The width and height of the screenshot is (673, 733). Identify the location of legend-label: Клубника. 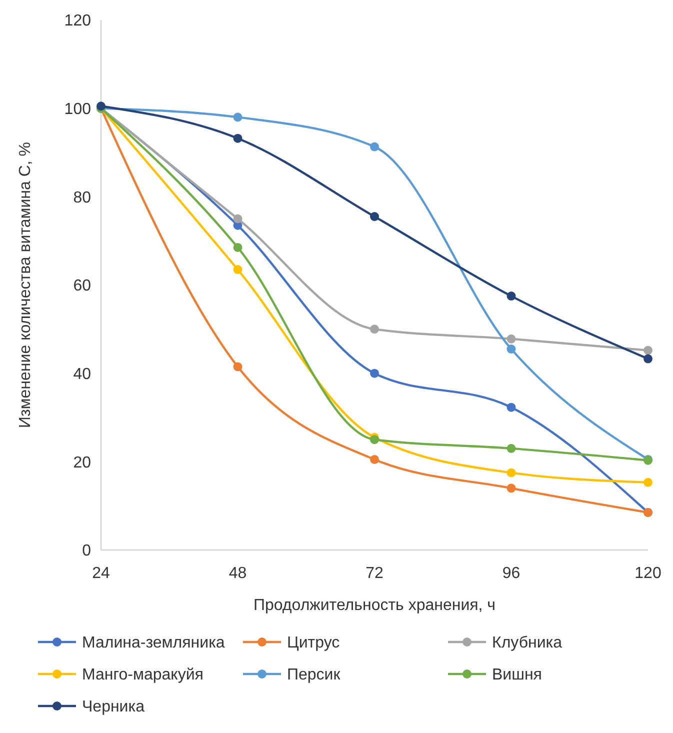
(527, 643).